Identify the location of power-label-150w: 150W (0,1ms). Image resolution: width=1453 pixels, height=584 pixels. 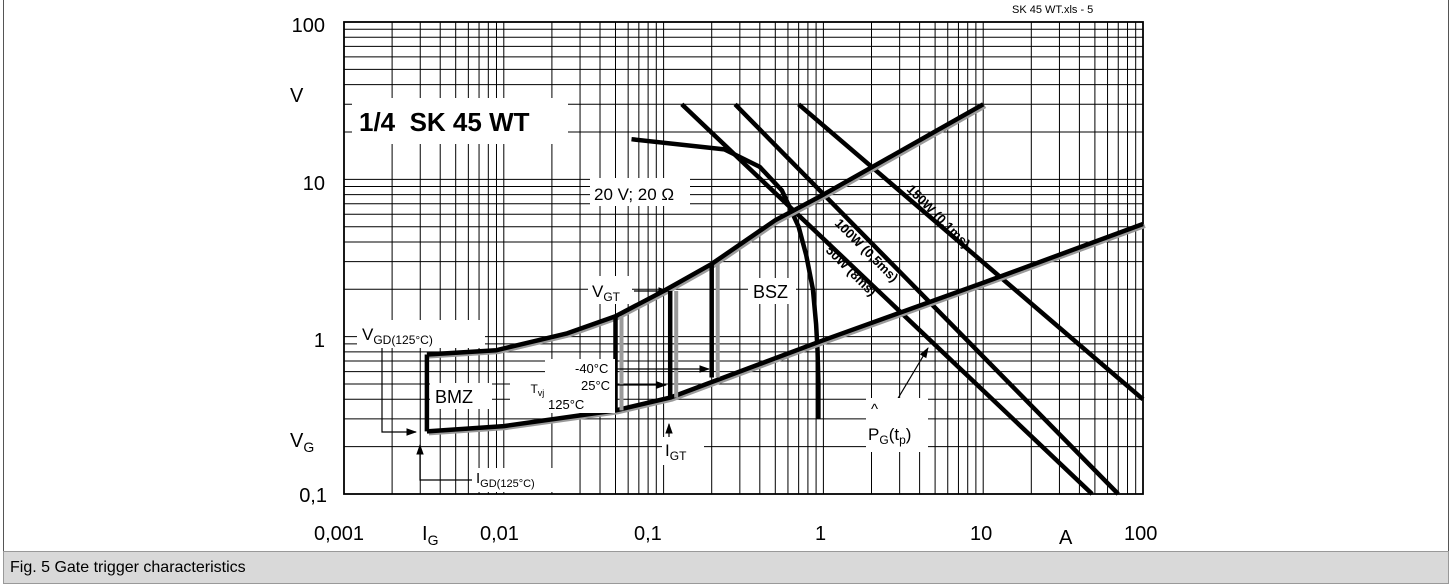
(938, 216).